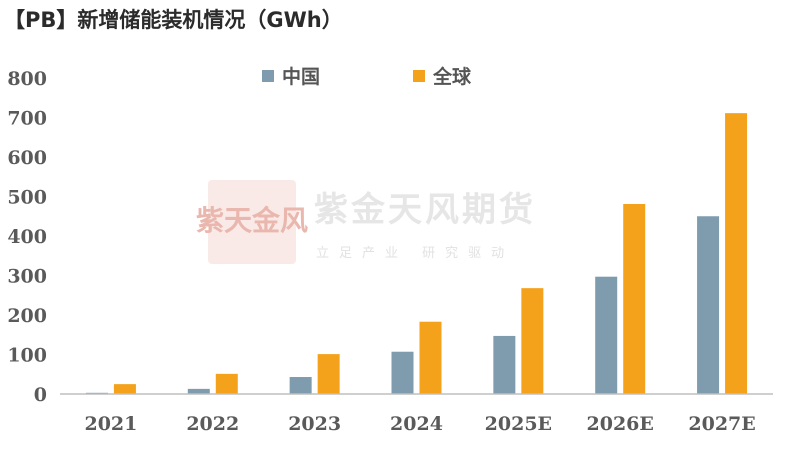 Image resolution: width=792 pixels, height=451 pixels. What do you see at coordinates (27, 316) in the screenshot?
I see `y-tick-label: 200` at bounding box center [27, 316].